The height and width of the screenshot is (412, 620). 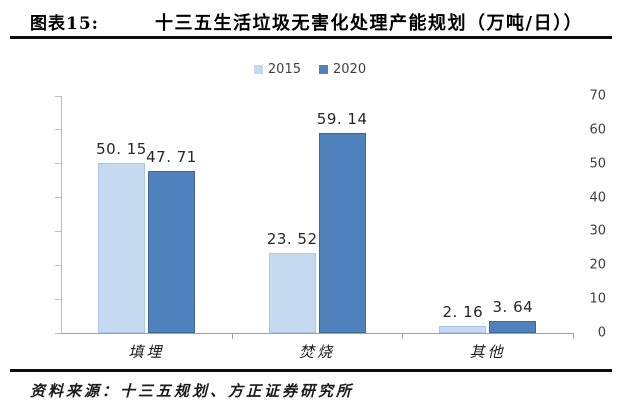 I want to click on bar-2015-焚烧, so click(x=292, y=293).